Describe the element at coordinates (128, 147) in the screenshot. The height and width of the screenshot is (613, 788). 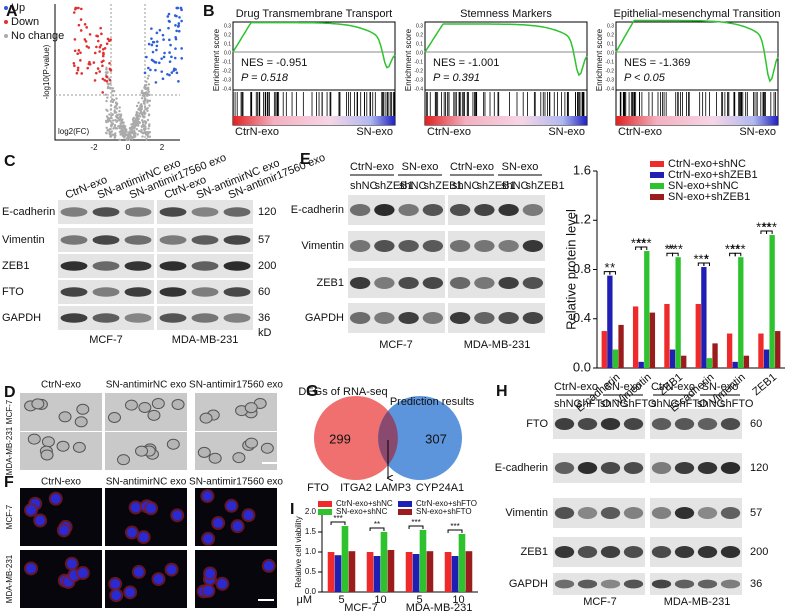
I see `tick-label: 0` at that location.